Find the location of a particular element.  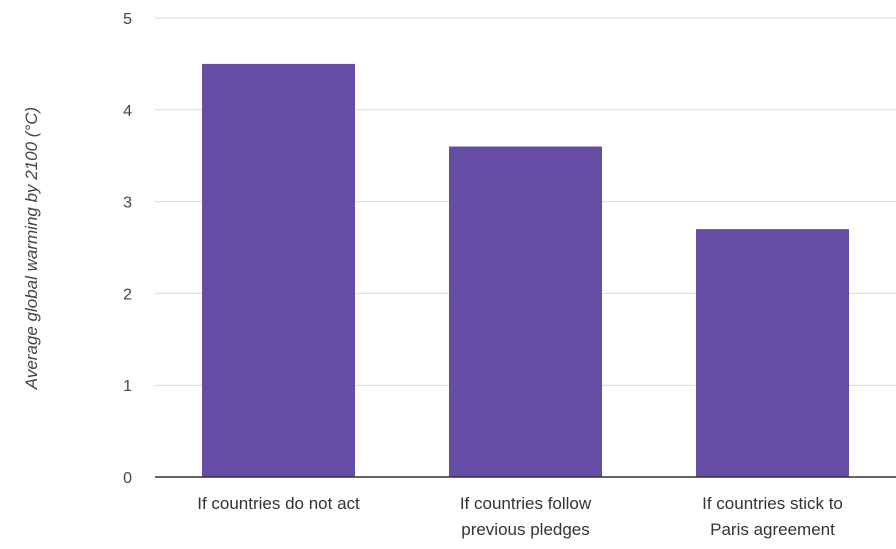

y-tick-label: 3 is located at coordinates (127, 203).